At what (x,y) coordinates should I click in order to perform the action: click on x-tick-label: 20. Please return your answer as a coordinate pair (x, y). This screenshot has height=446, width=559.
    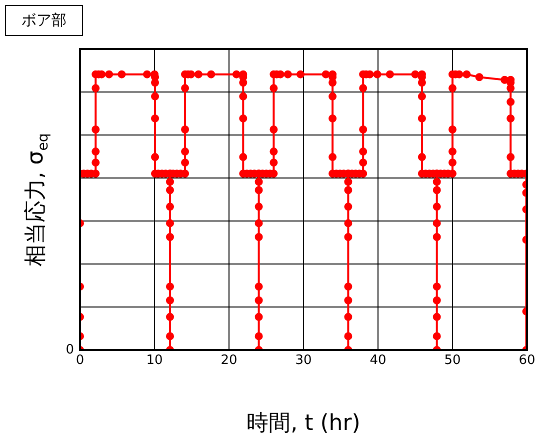
    Looking at the image, I should click on (229, 360).